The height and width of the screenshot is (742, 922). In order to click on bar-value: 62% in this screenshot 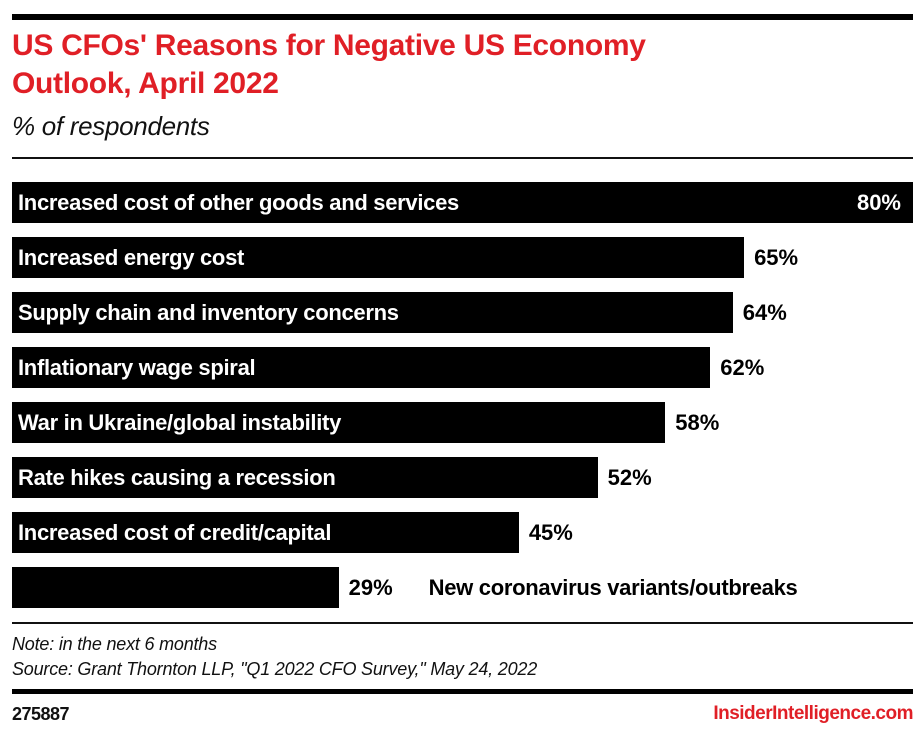, I will do `click(742, 367)`.